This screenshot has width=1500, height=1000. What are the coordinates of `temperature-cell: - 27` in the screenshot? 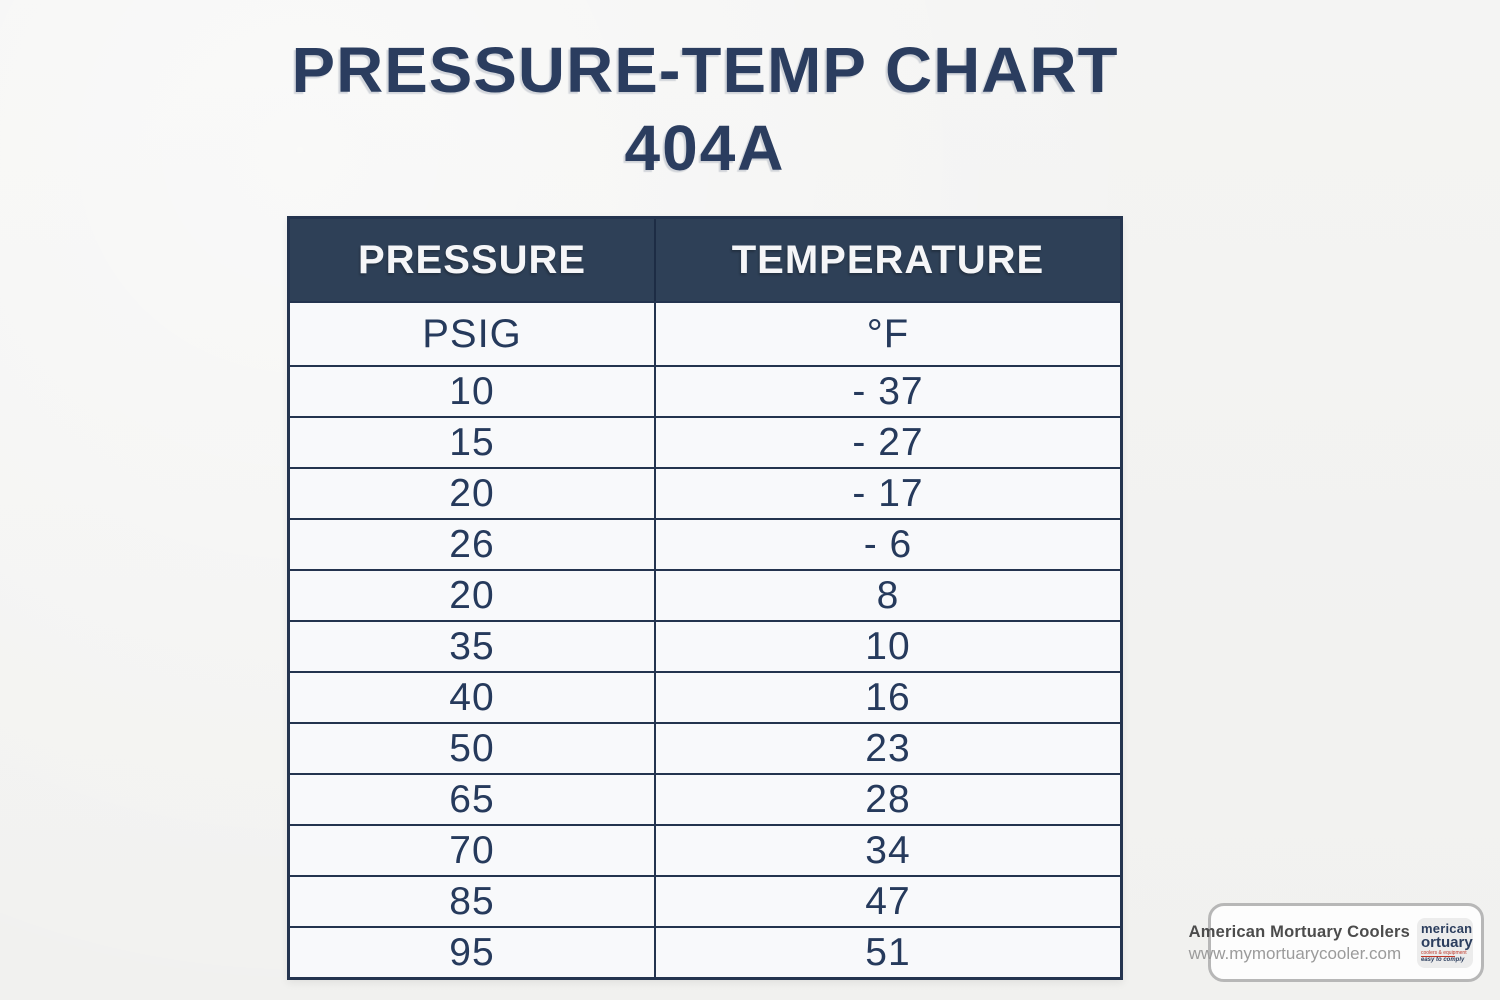 It's located at (888, 442).